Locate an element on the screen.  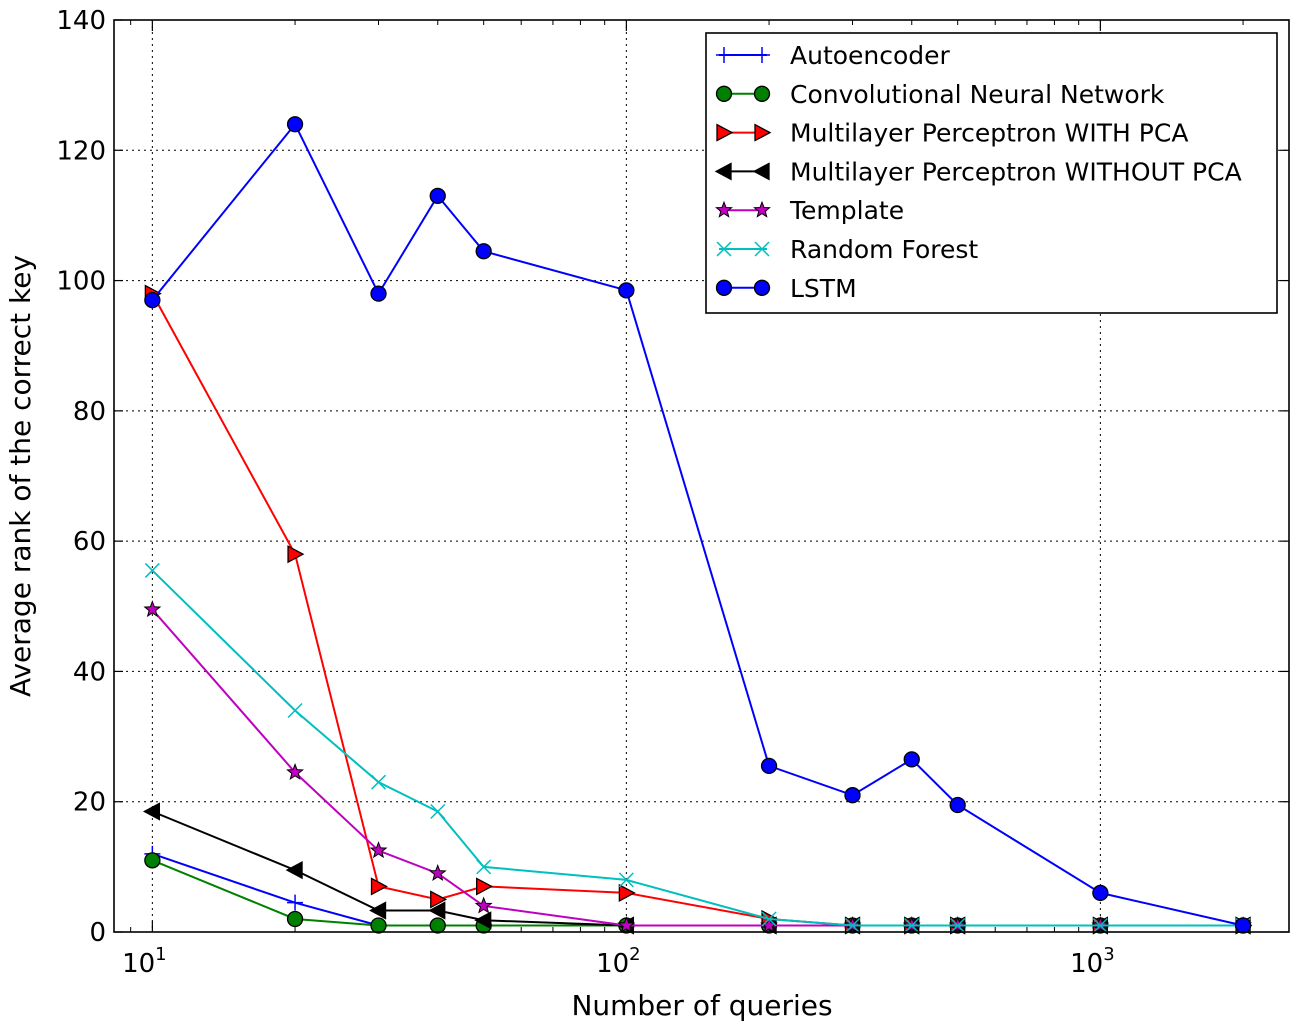
legend-item: Multilayer Perceptron WITHOUT PCA is located at coordinates (978, 171).